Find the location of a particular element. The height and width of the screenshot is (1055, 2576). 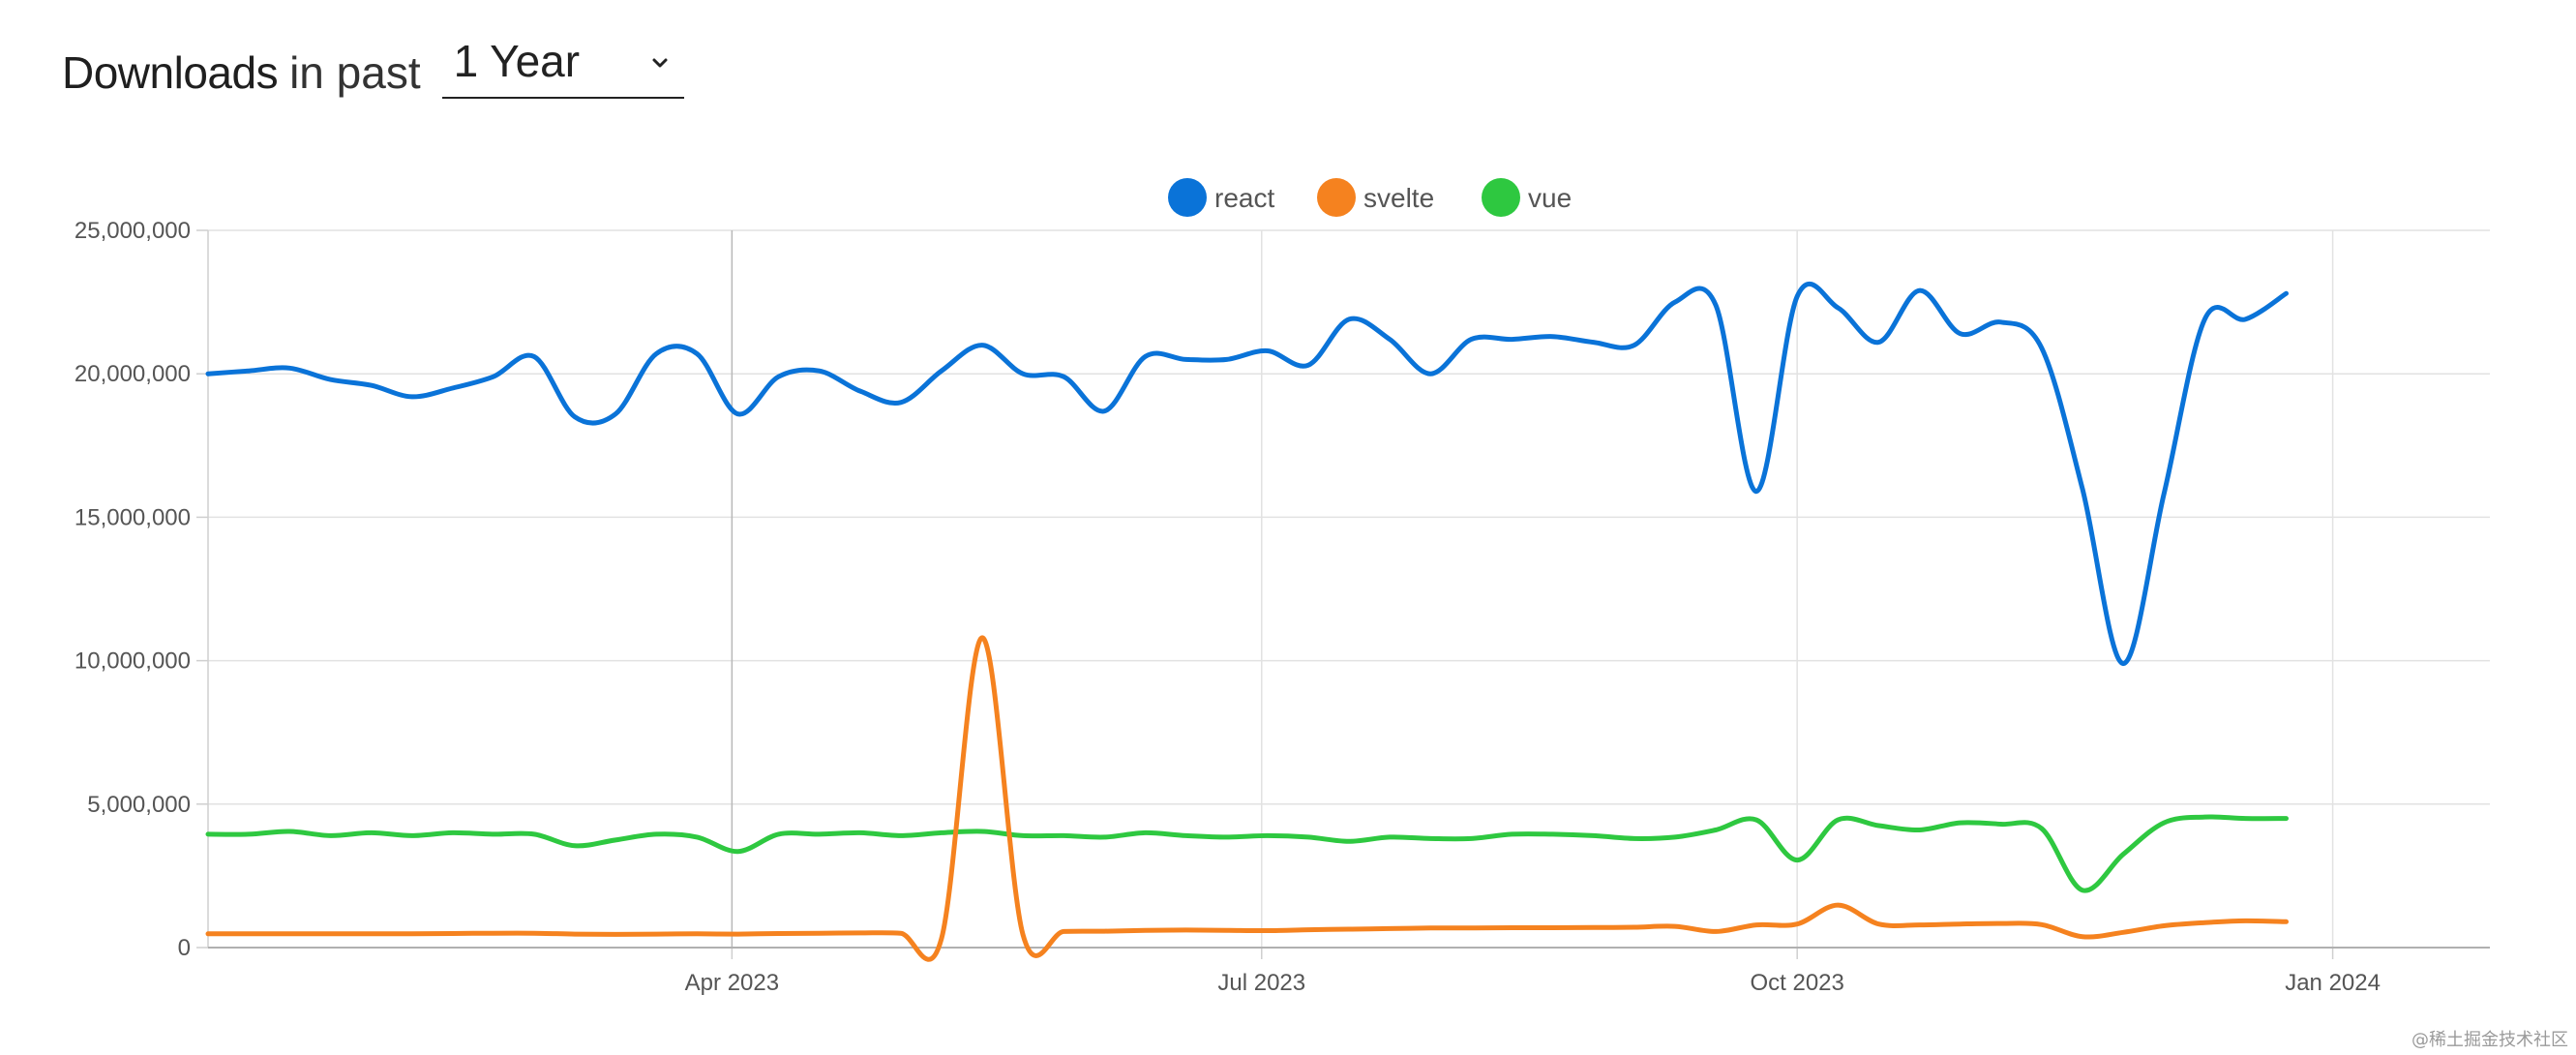

x-tick-label: Oct 2023 is located at coordinates (1796, 983).